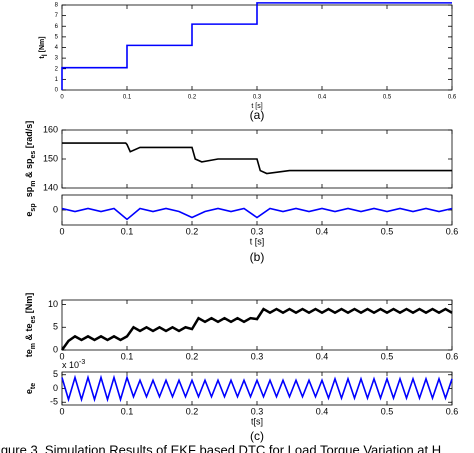  I want to click on y-axis-label: tl [Nm], so click(44, 47).